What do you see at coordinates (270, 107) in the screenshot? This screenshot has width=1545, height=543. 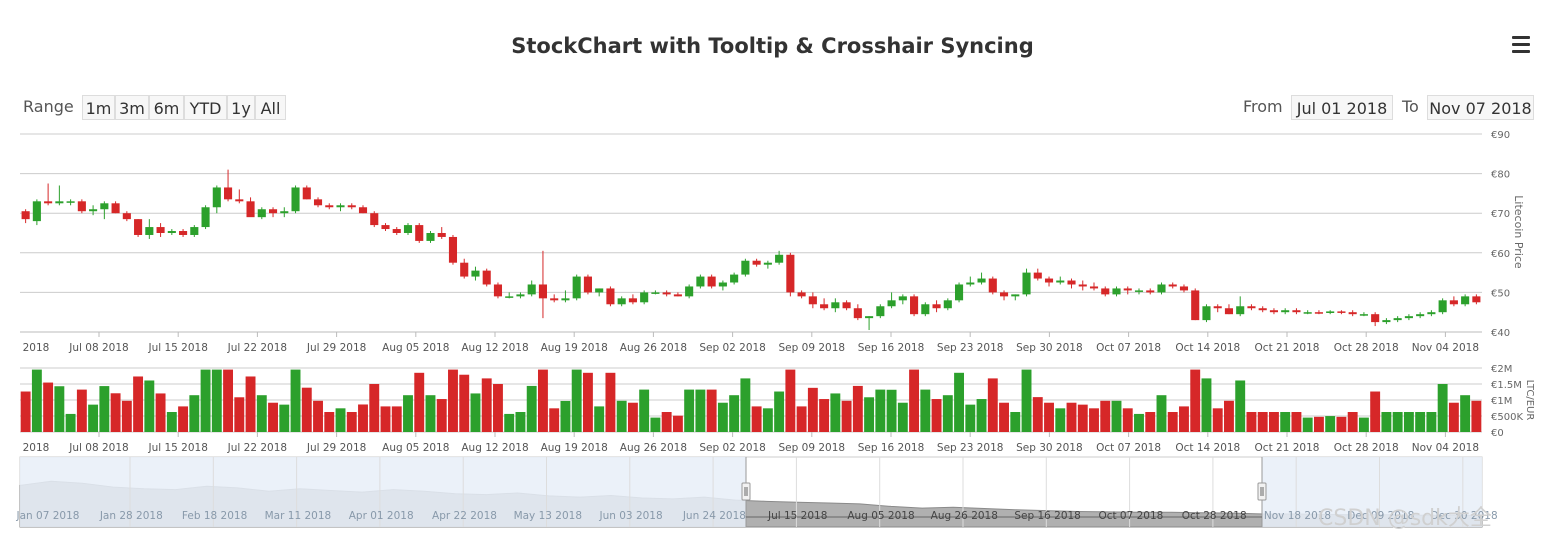 I see `range-button-all: All` at bounding box center [270, 107].